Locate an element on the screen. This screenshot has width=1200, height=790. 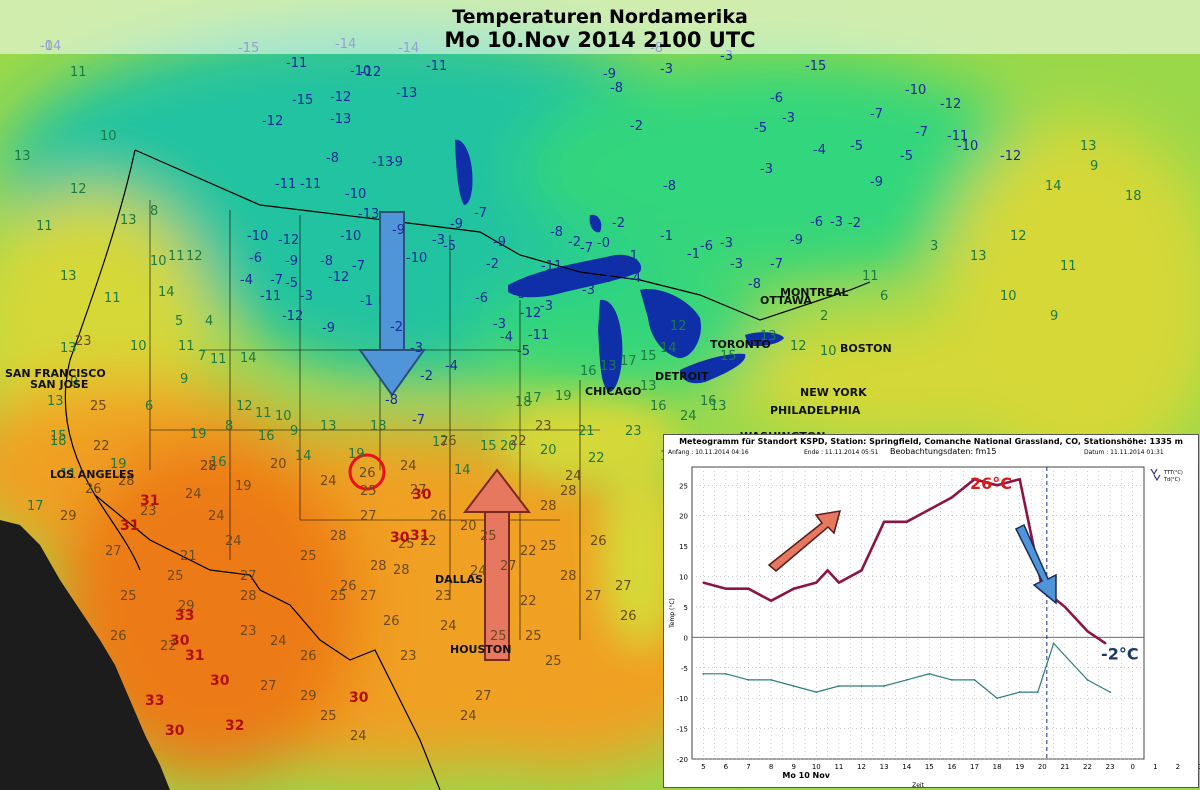
highlight-temp-label: 26 is located at coordinates (367, 473).